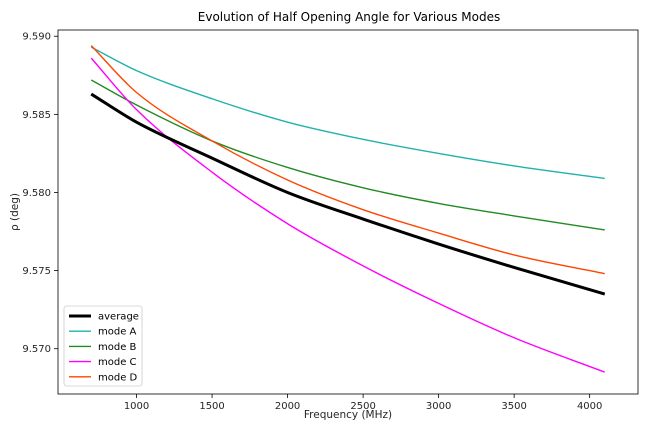 The width and height of the screenshot is (648, 432). What do you see at coordinates (117, 332) in the screenshot?
I see `legend-label: mode A` at bounding box center [117, 332].